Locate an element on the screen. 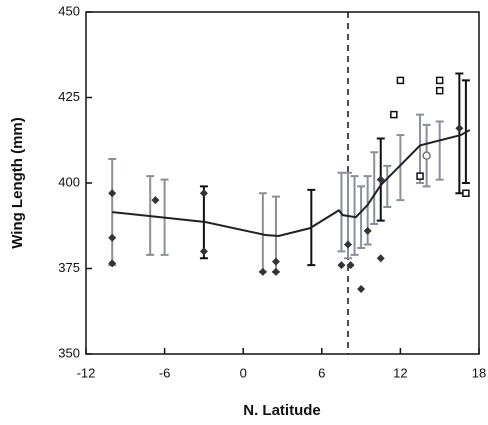  y-tick-label: 450 is located at coordinates (69, 10).